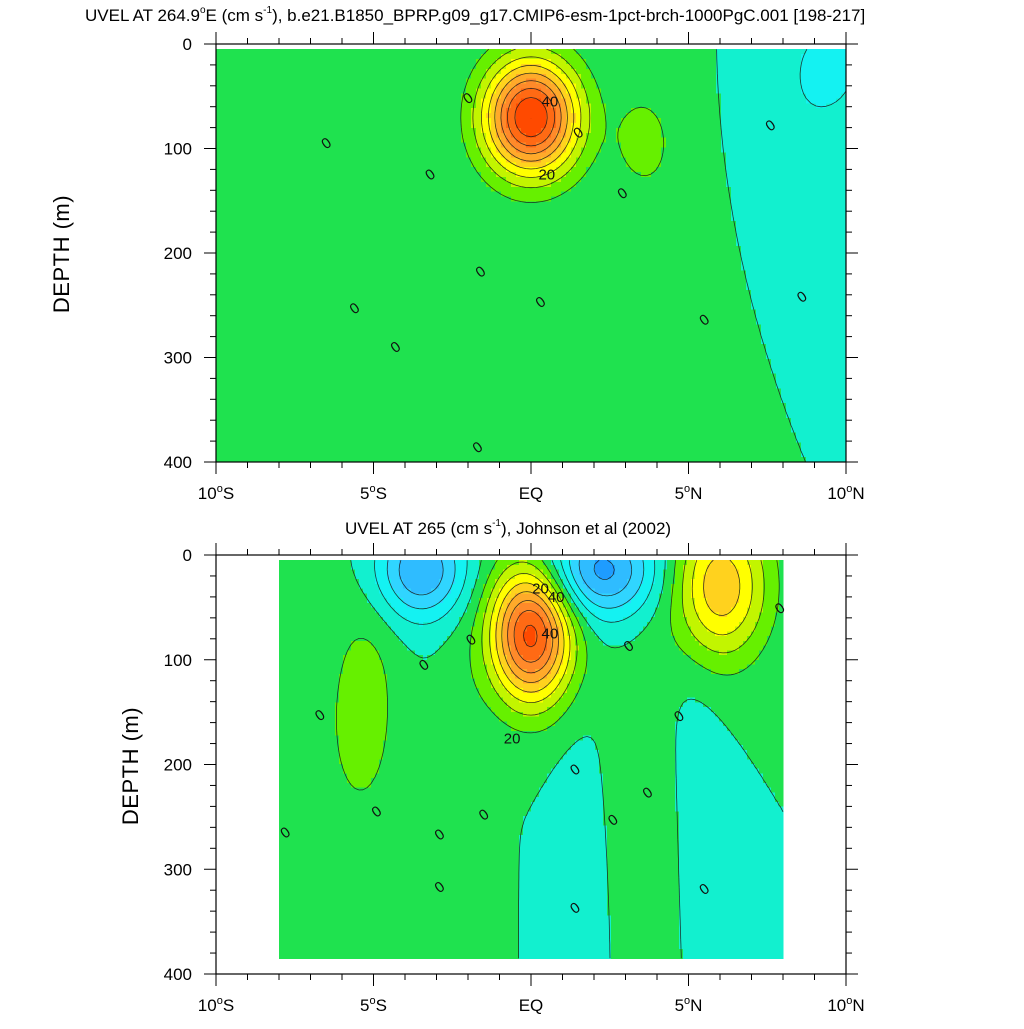 The height and width of the screenshot is (1029, 1024). Describe the element at coordinates (586, 528) in the screenshot. I see `panel-bottom-title-post: ), Johnson et al (2002)` at that location.